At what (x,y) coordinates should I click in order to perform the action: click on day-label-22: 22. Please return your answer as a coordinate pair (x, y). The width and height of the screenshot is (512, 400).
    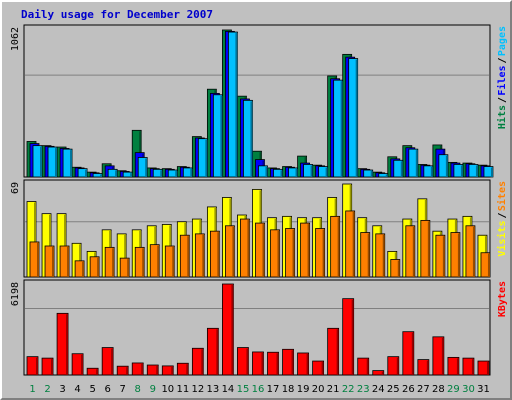
    Looking at the image, I should click on (348, 389).